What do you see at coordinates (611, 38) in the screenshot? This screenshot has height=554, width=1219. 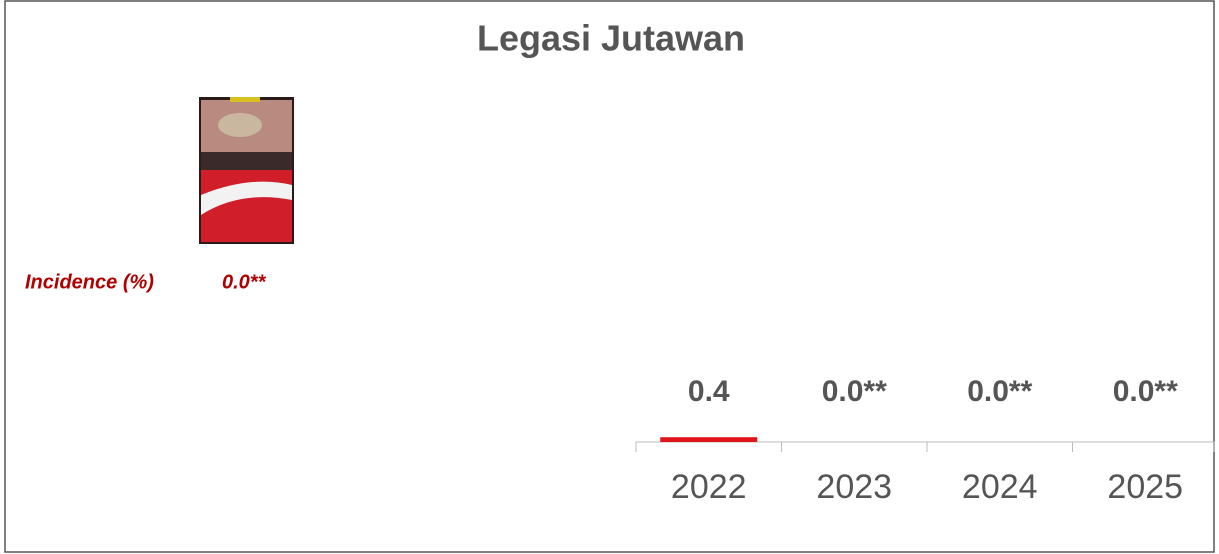 I see `chart-title: Legasi Jutawan` at bounding box center [611, 38].